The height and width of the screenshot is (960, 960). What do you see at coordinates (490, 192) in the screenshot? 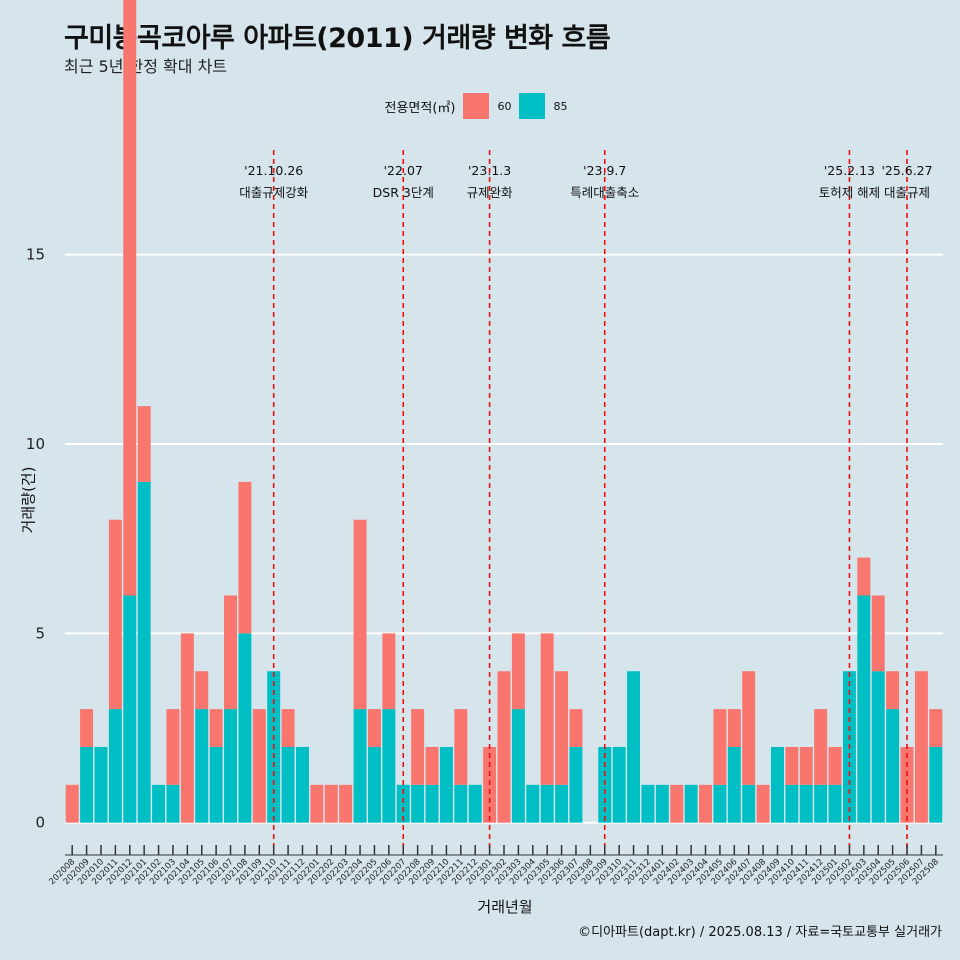
I see `event-label: 규제완화` at bounding box center [490, 192].